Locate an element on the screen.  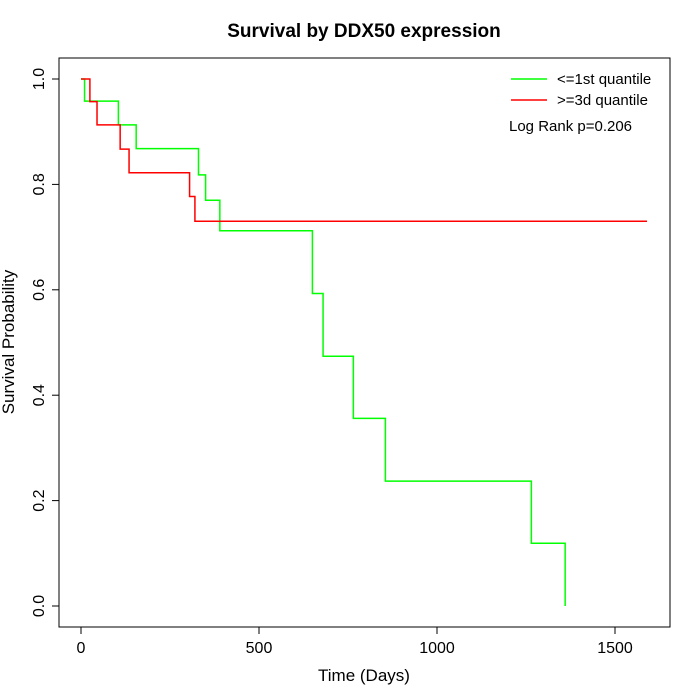
legend: <=1st quantile >=3d quantile is located at coordinates (581, 90).